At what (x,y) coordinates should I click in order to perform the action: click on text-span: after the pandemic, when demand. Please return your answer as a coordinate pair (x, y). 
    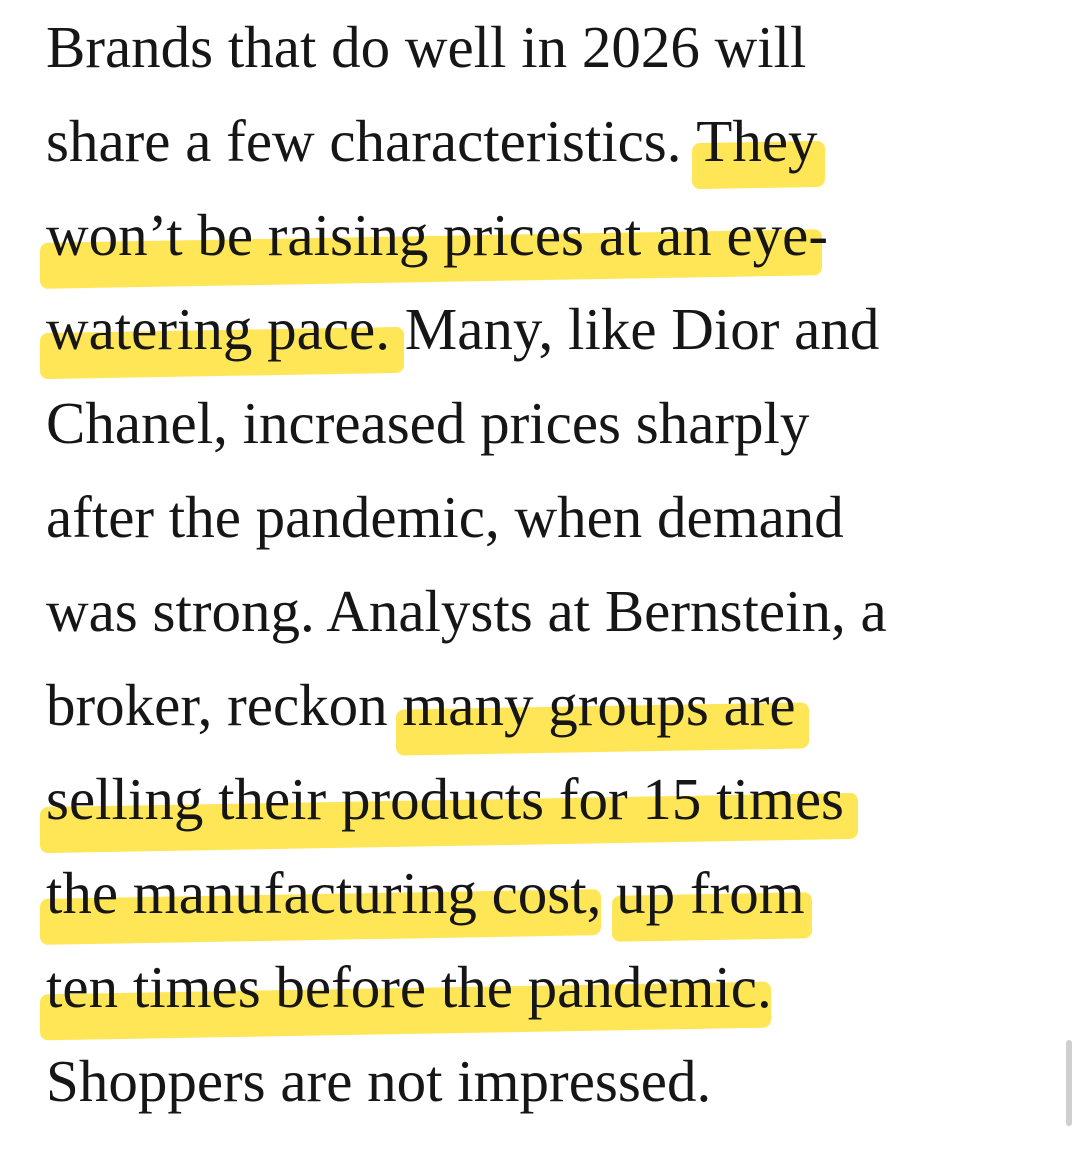
    Looking at the image, I should click on (445, 517).